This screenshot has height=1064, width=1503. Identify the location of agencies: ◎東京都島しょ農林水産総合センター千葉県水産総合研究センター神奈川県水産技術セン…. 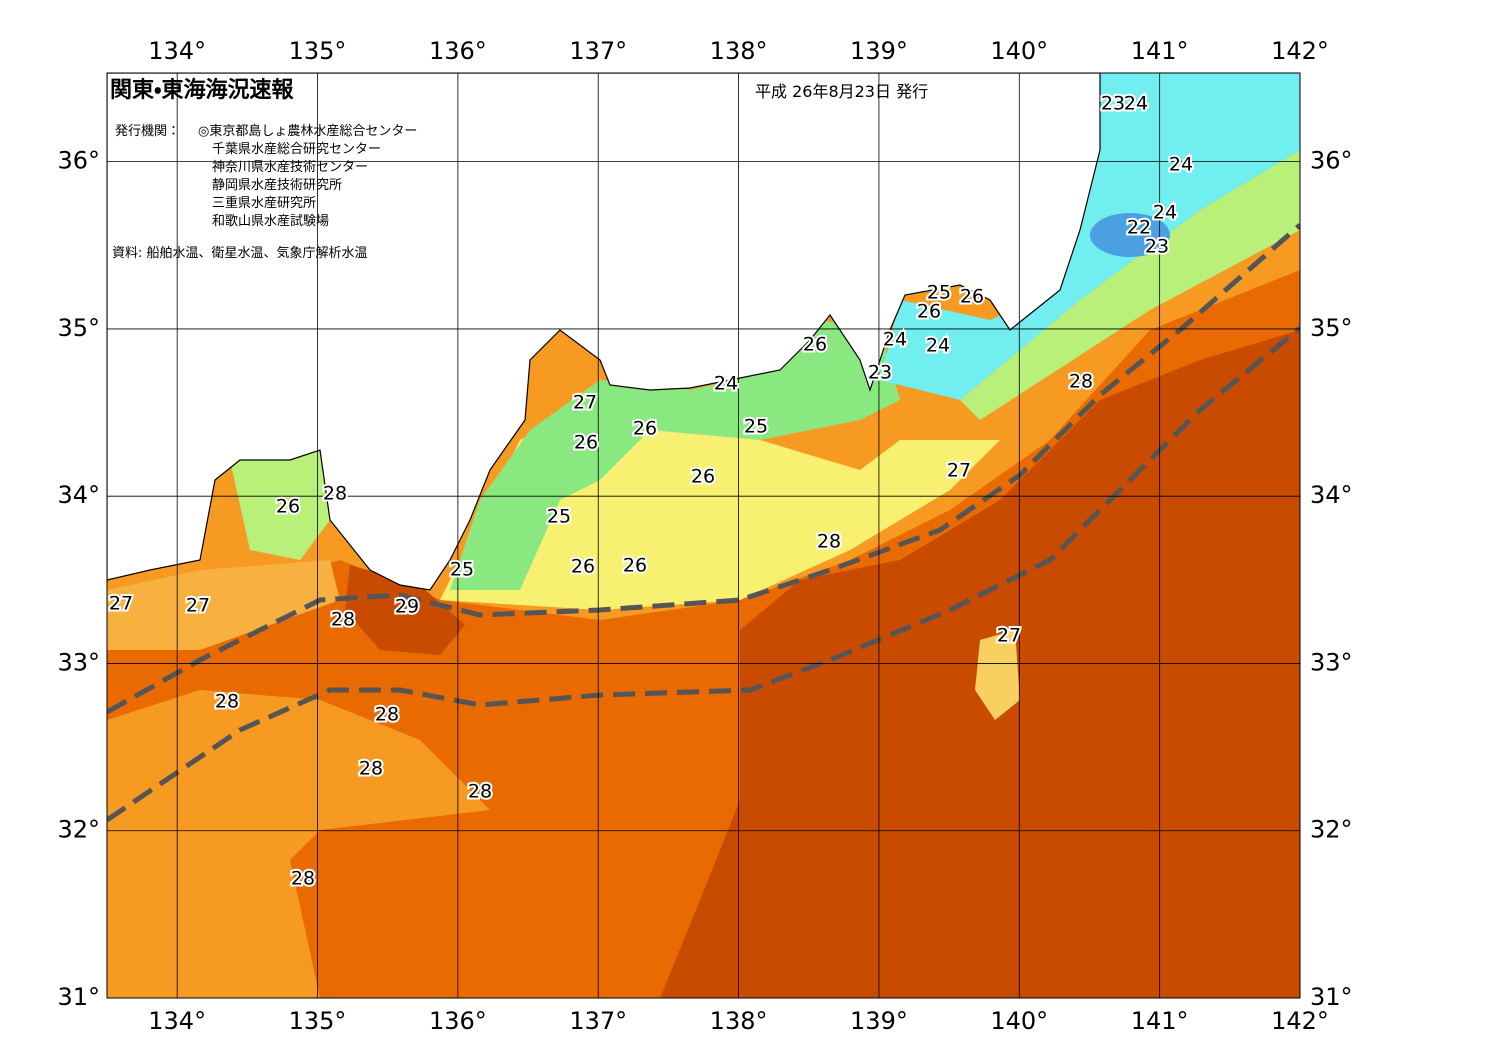
(307, 176).